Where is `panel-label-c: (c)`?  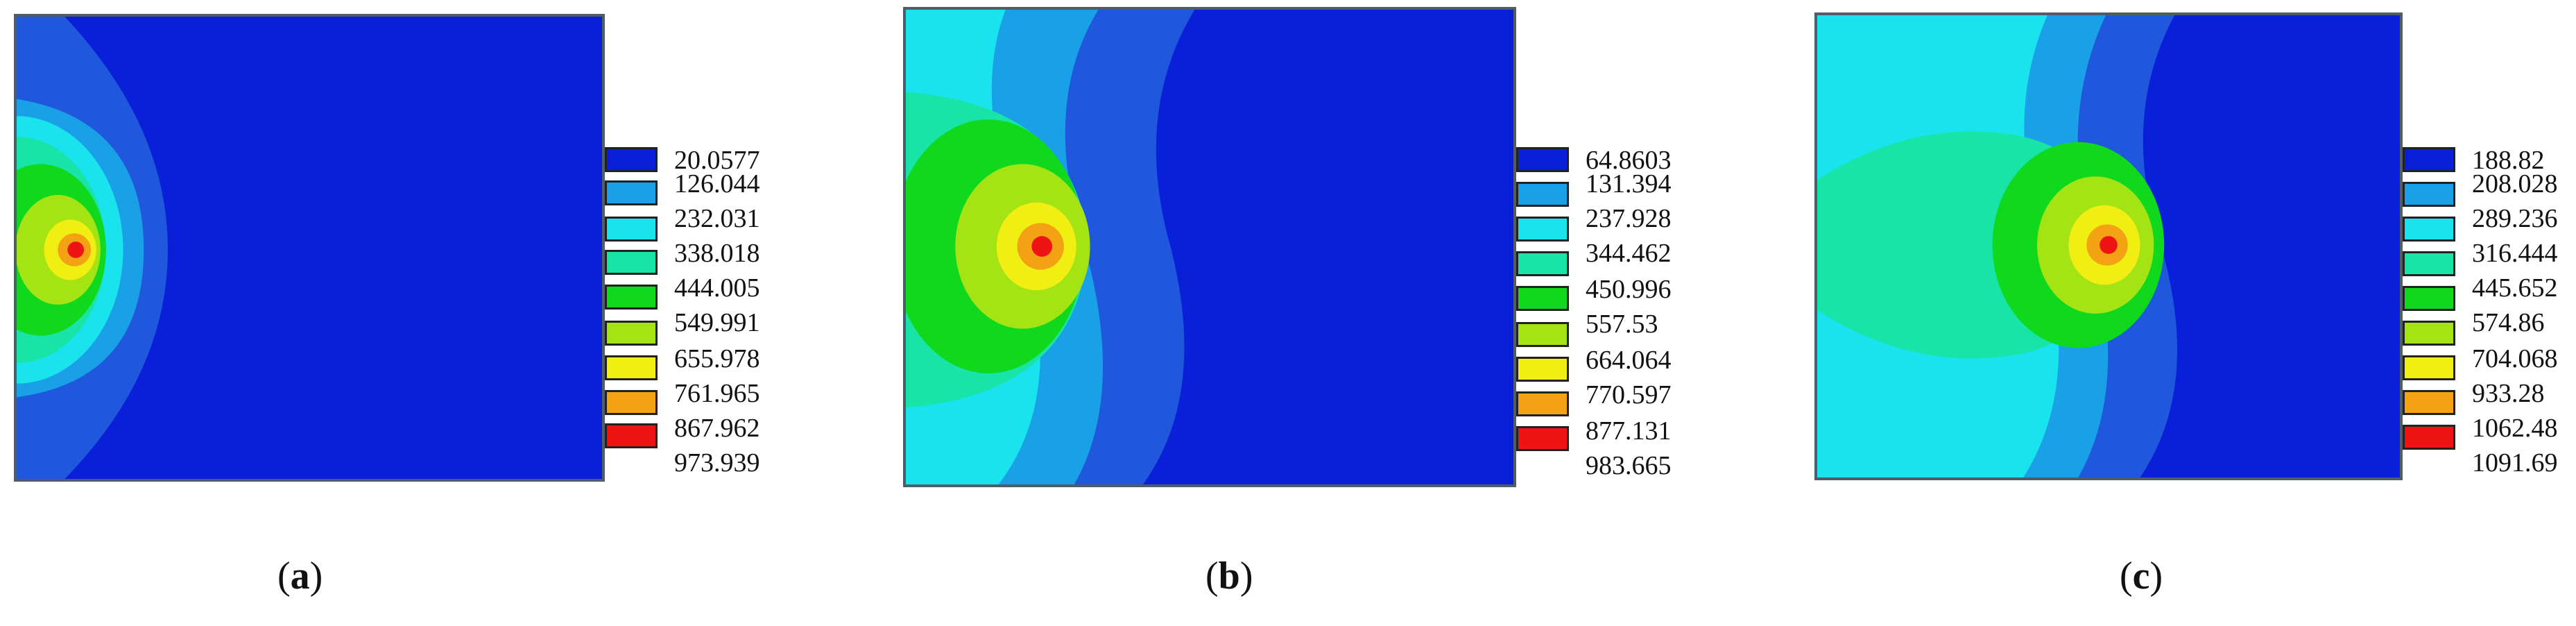
panel-label-c: (c) is located at coordinates (2141, 576).